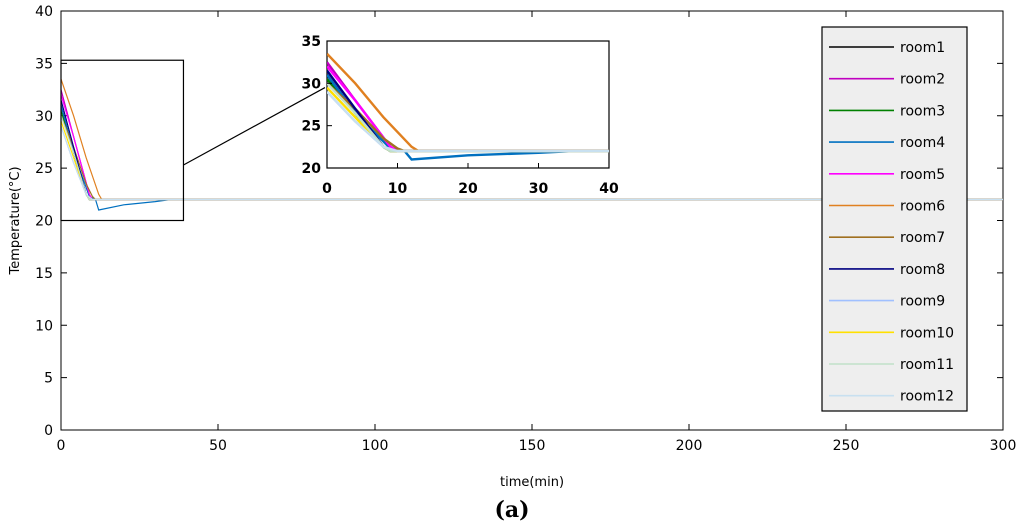 Image resolution: width=1024 pixels, height=532 pixels. I want to click on legend-box, so click(894, 219).